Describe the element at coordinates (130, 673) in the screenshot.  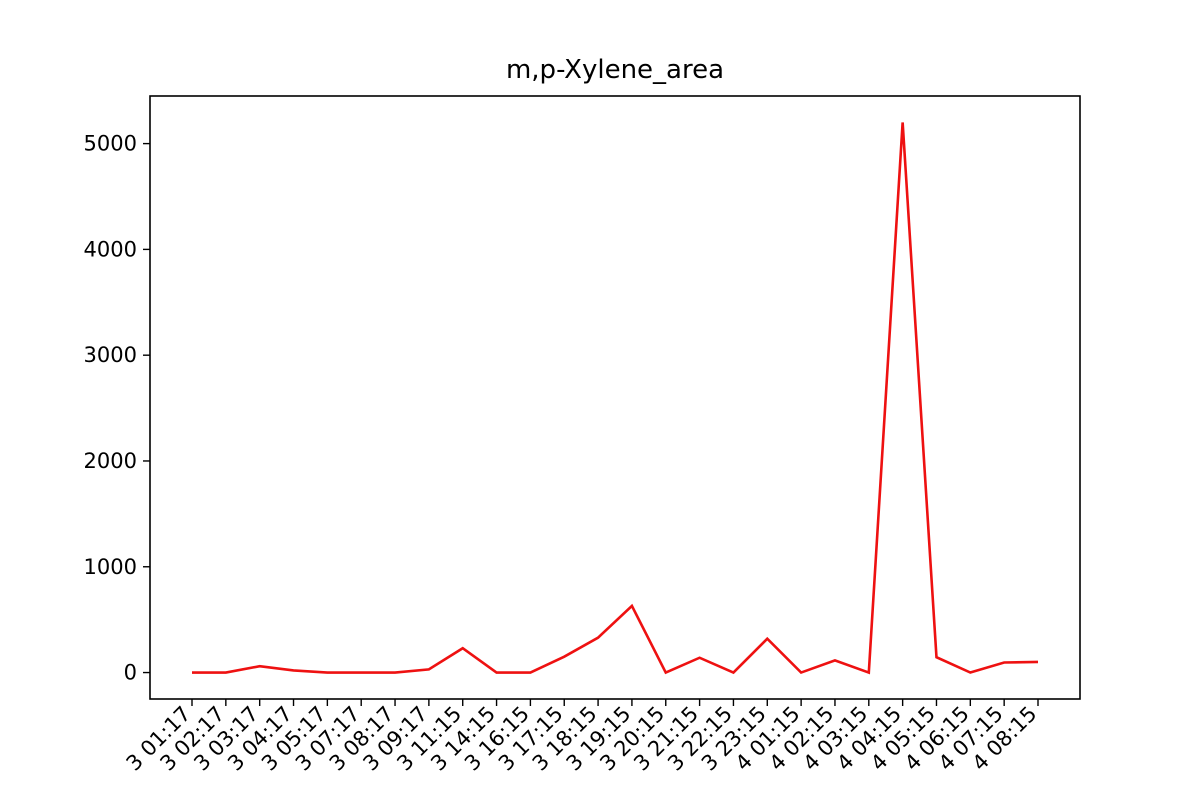
I see `y-tick-label: 0` at that location.